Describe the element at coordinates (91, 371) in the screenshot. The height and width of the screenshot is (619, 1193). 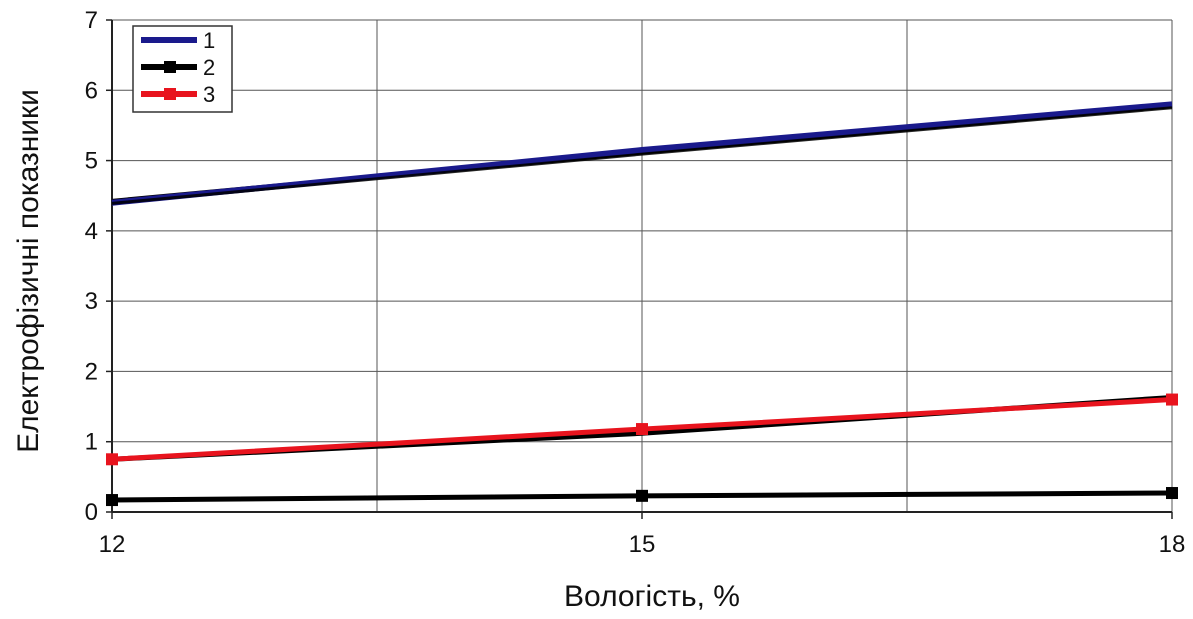
I see `y-tick-label: 2` at that location.